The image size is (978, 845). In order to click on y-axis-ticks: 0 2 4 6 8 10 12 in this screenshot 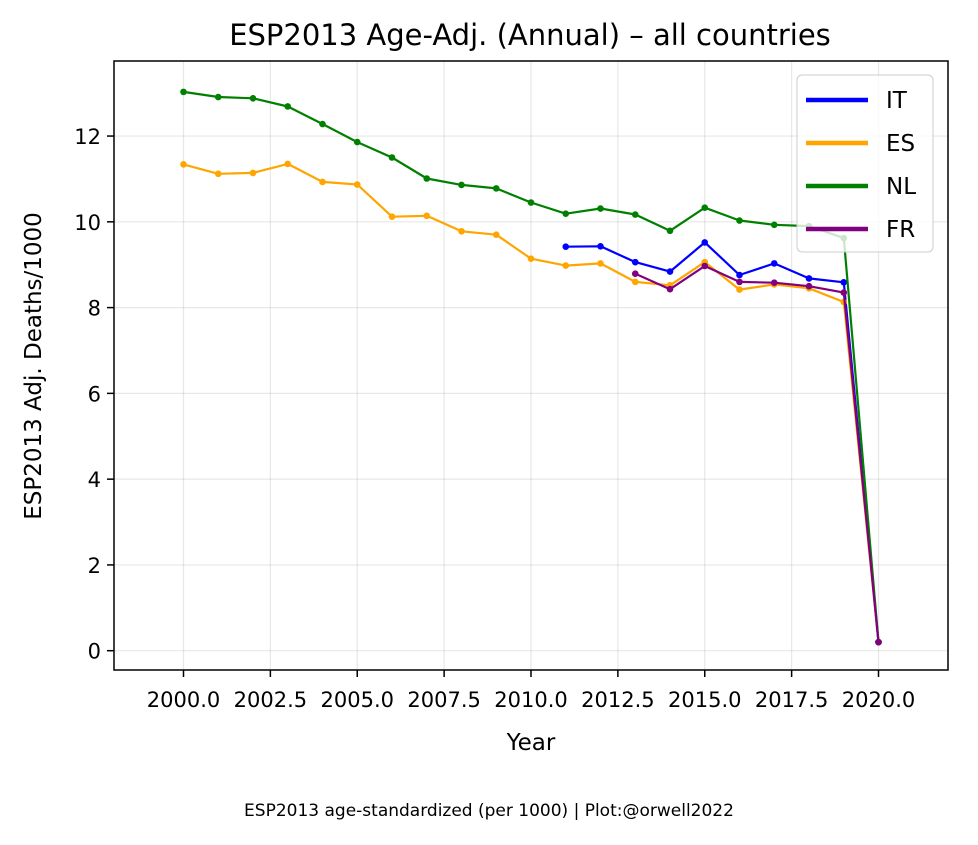, I will do `click(94, 394)`.